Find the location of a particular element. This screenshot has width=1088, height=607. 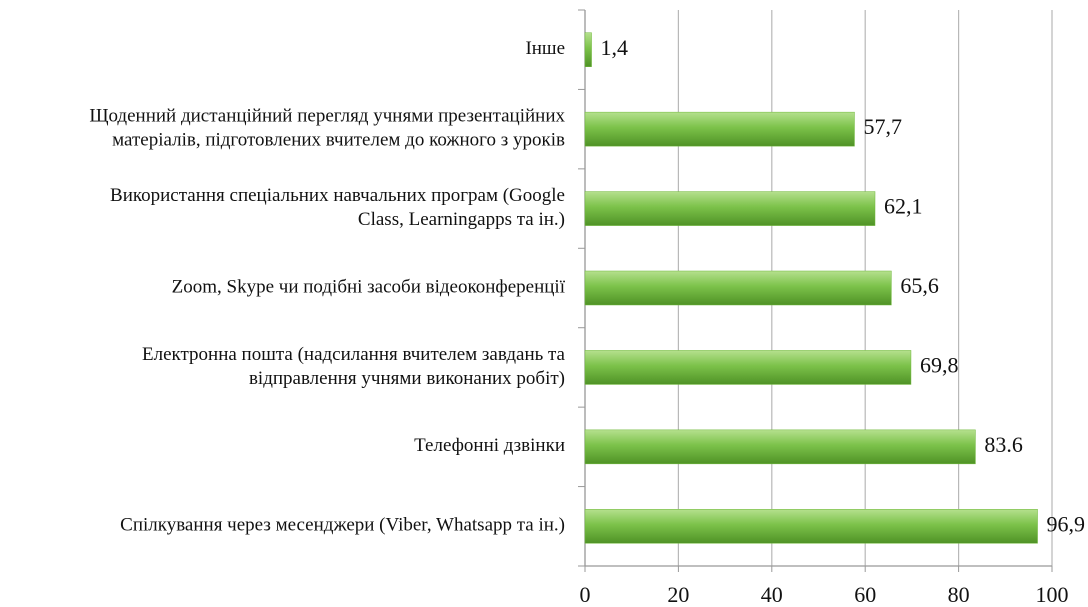

y-tick-label: Інше is located at coordinates (545, 48).